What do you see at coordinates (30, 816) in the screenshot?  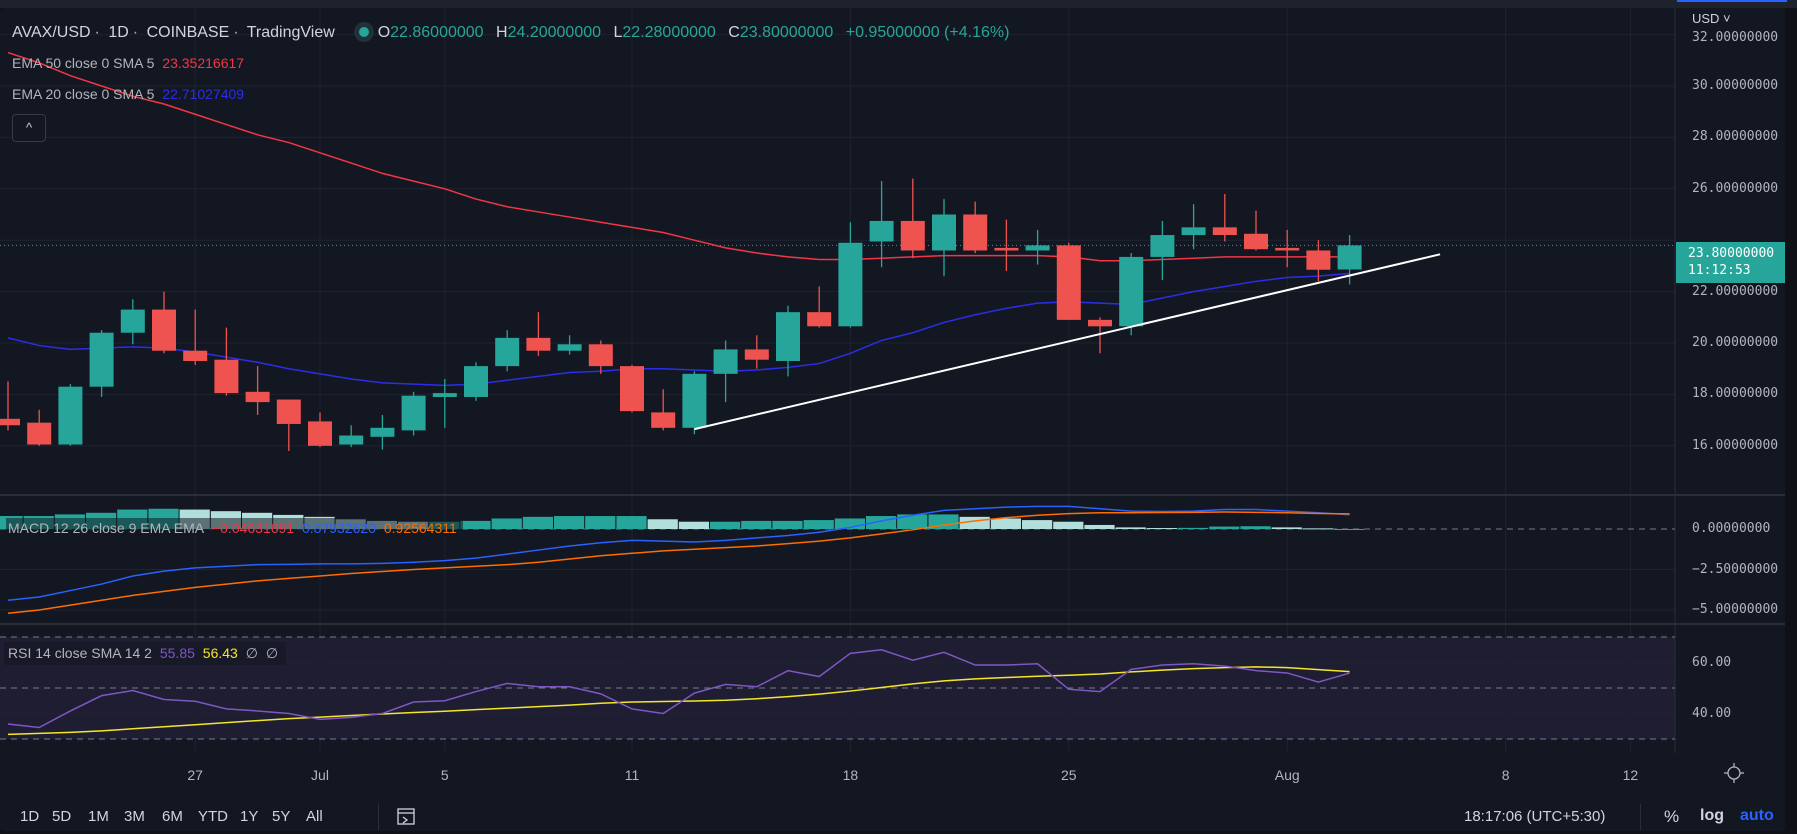 I see `timeframe-button-1d: 1D` at bounding box center [30, 816].